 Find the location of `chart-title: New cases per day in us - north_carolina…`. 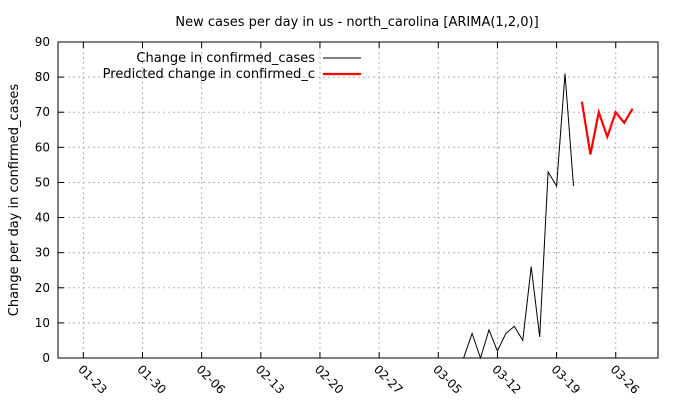

chart-title: New cases per day in us - north_carolina… is located at coordinates (356, 22).